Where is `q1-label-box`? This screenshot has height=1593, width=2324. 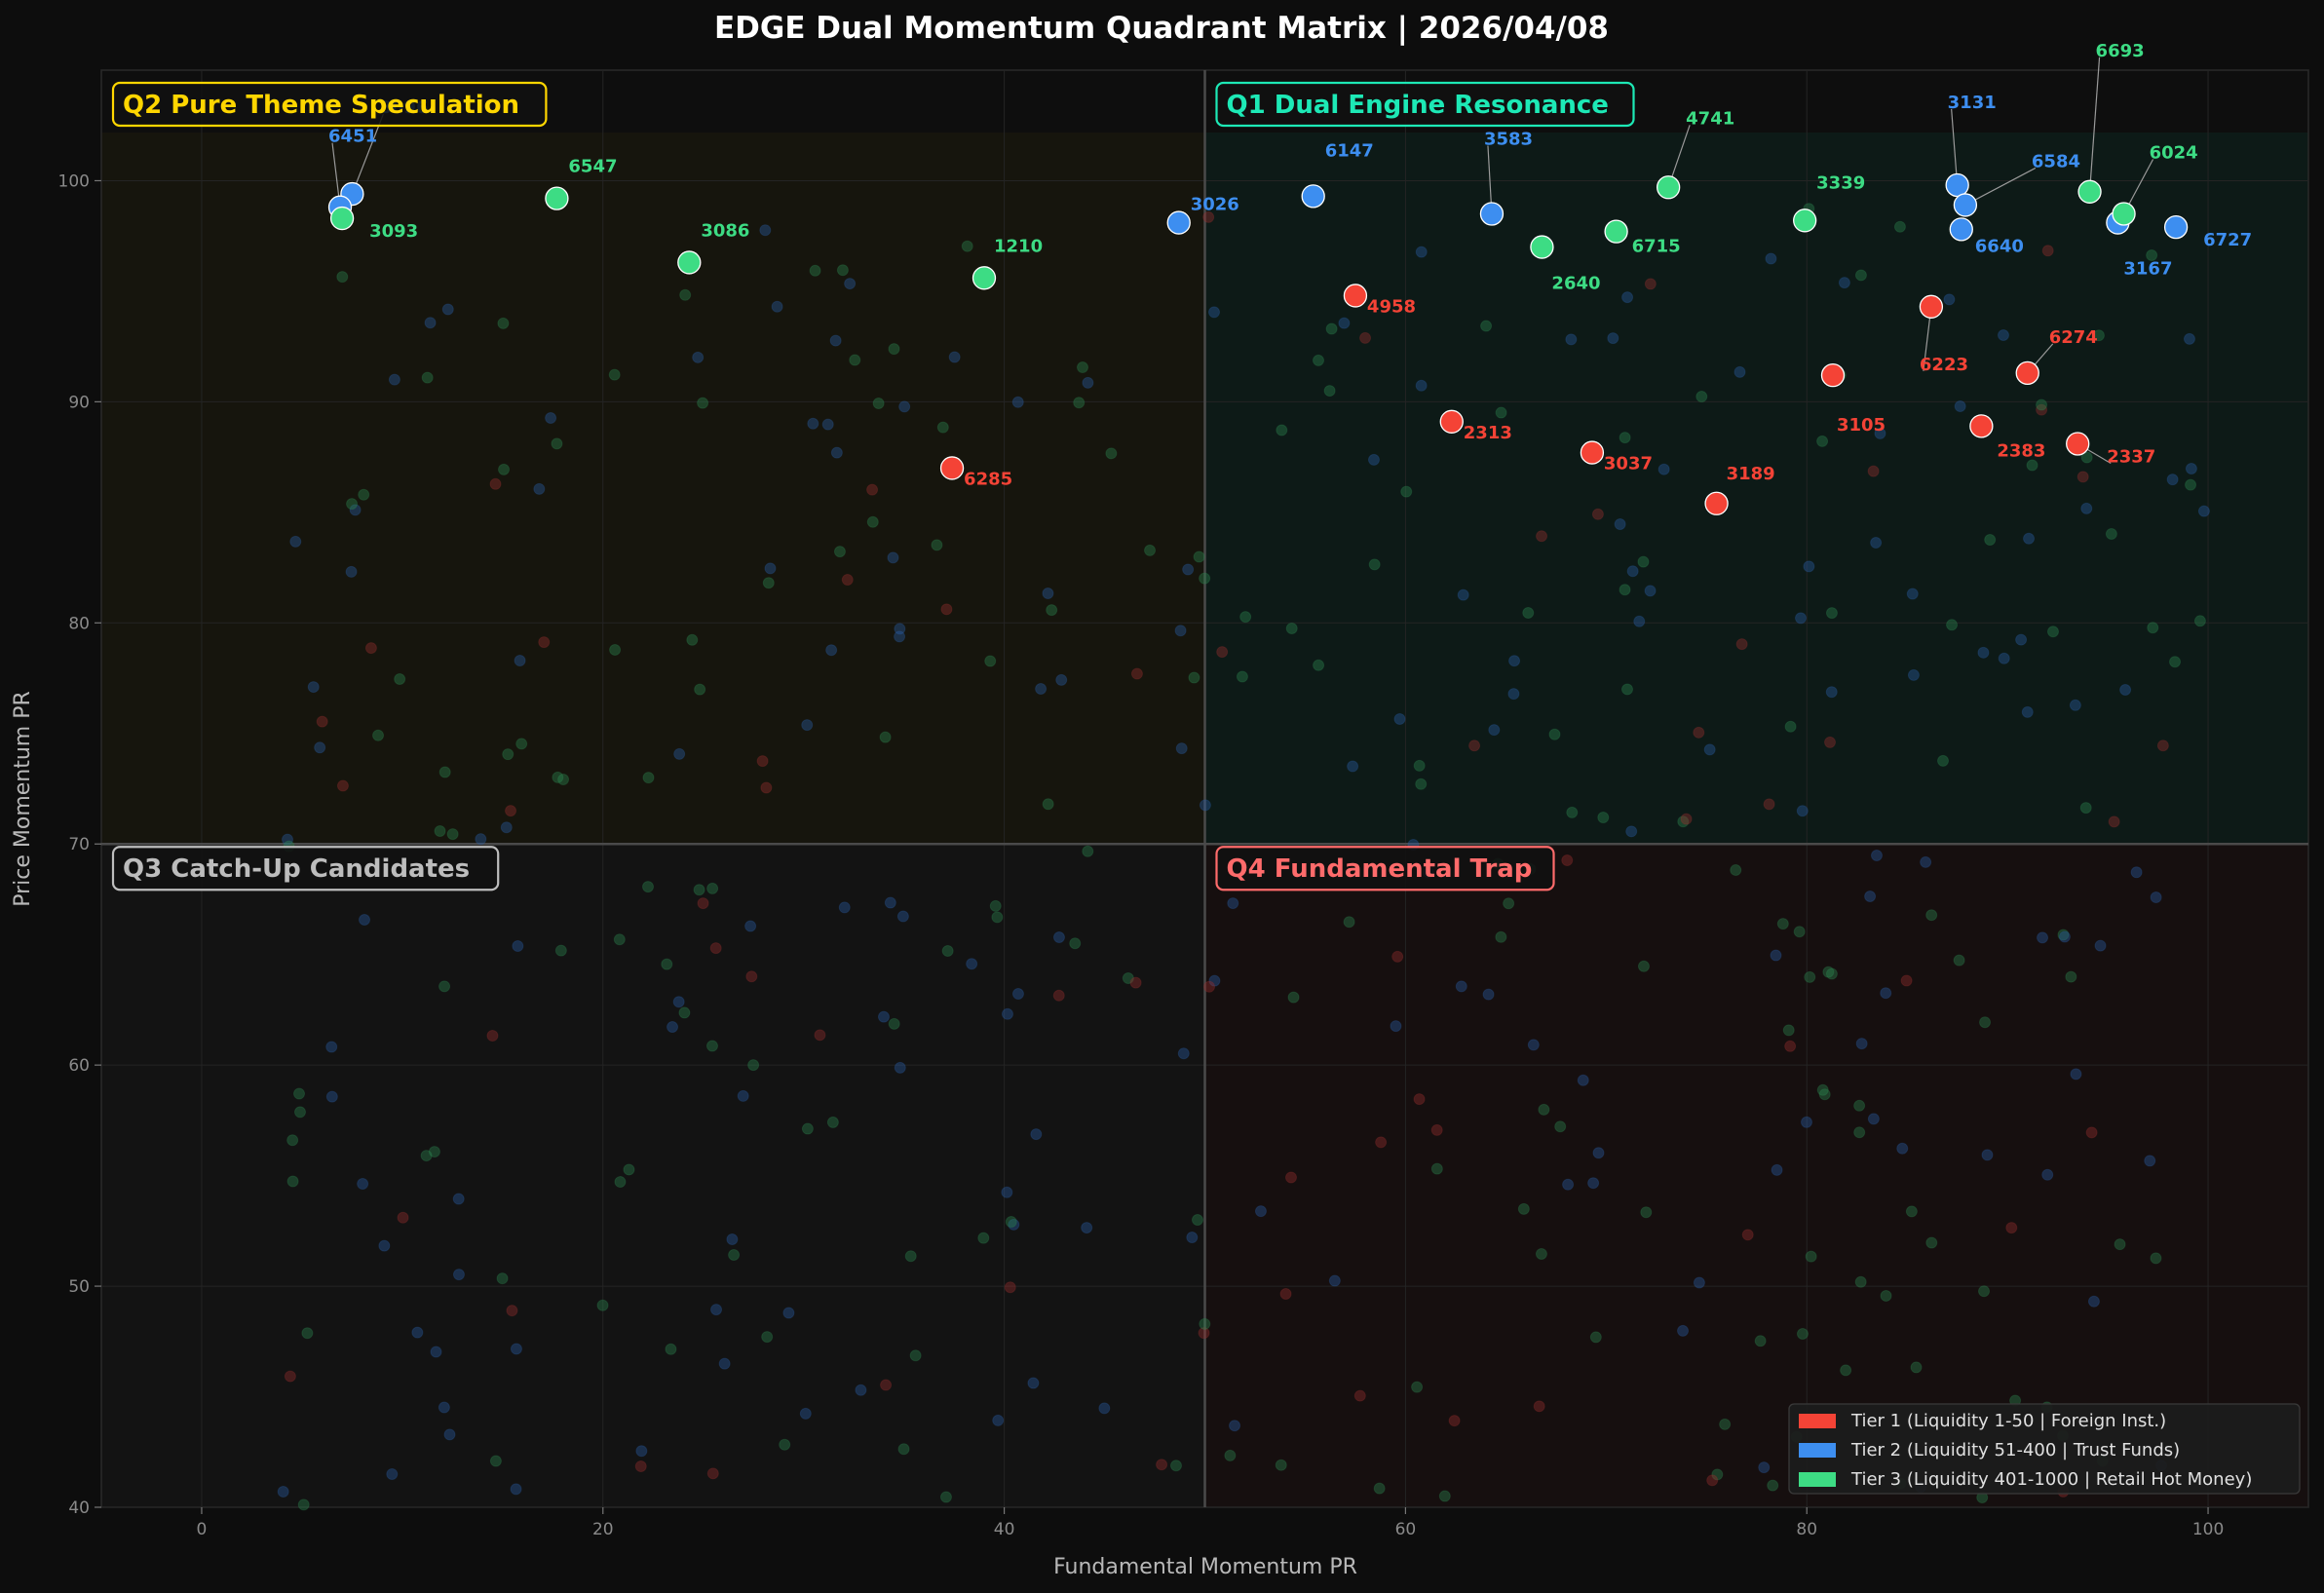 q1-label-box is located at coordinates (1425, 104).